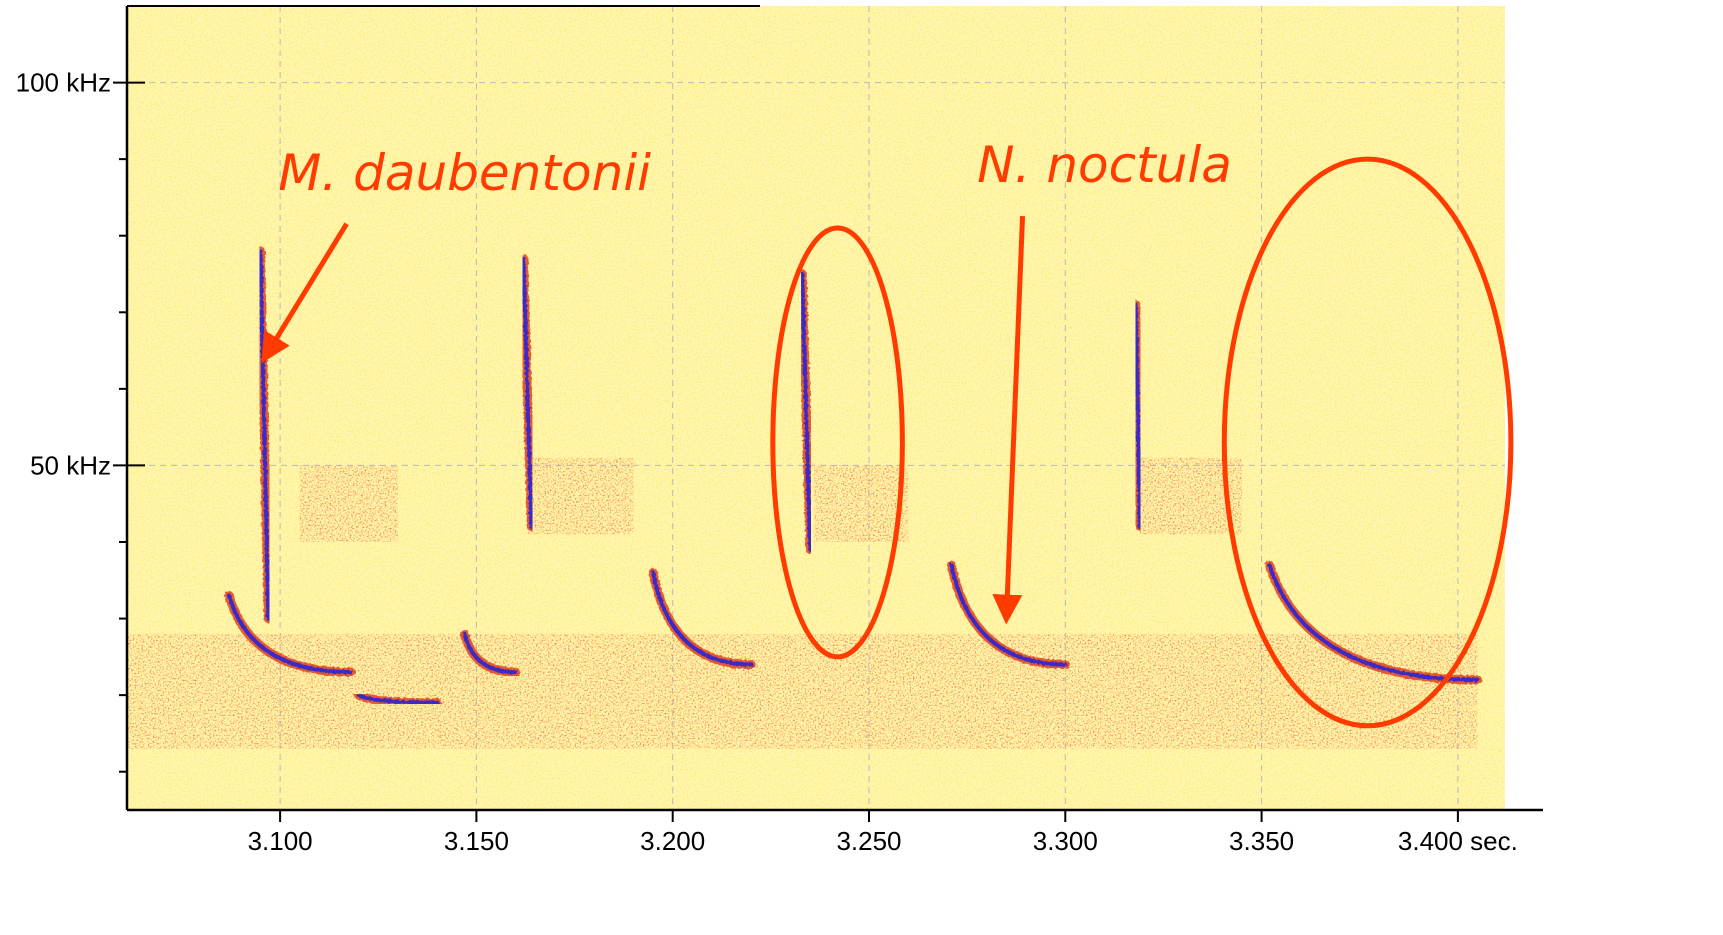 This screenshot has width=1723, height=935. What do you see at coordinates (63, 83) in the screenshot?
I see `y-tick-label: 100 kHz` at bounding box center [63, 83].